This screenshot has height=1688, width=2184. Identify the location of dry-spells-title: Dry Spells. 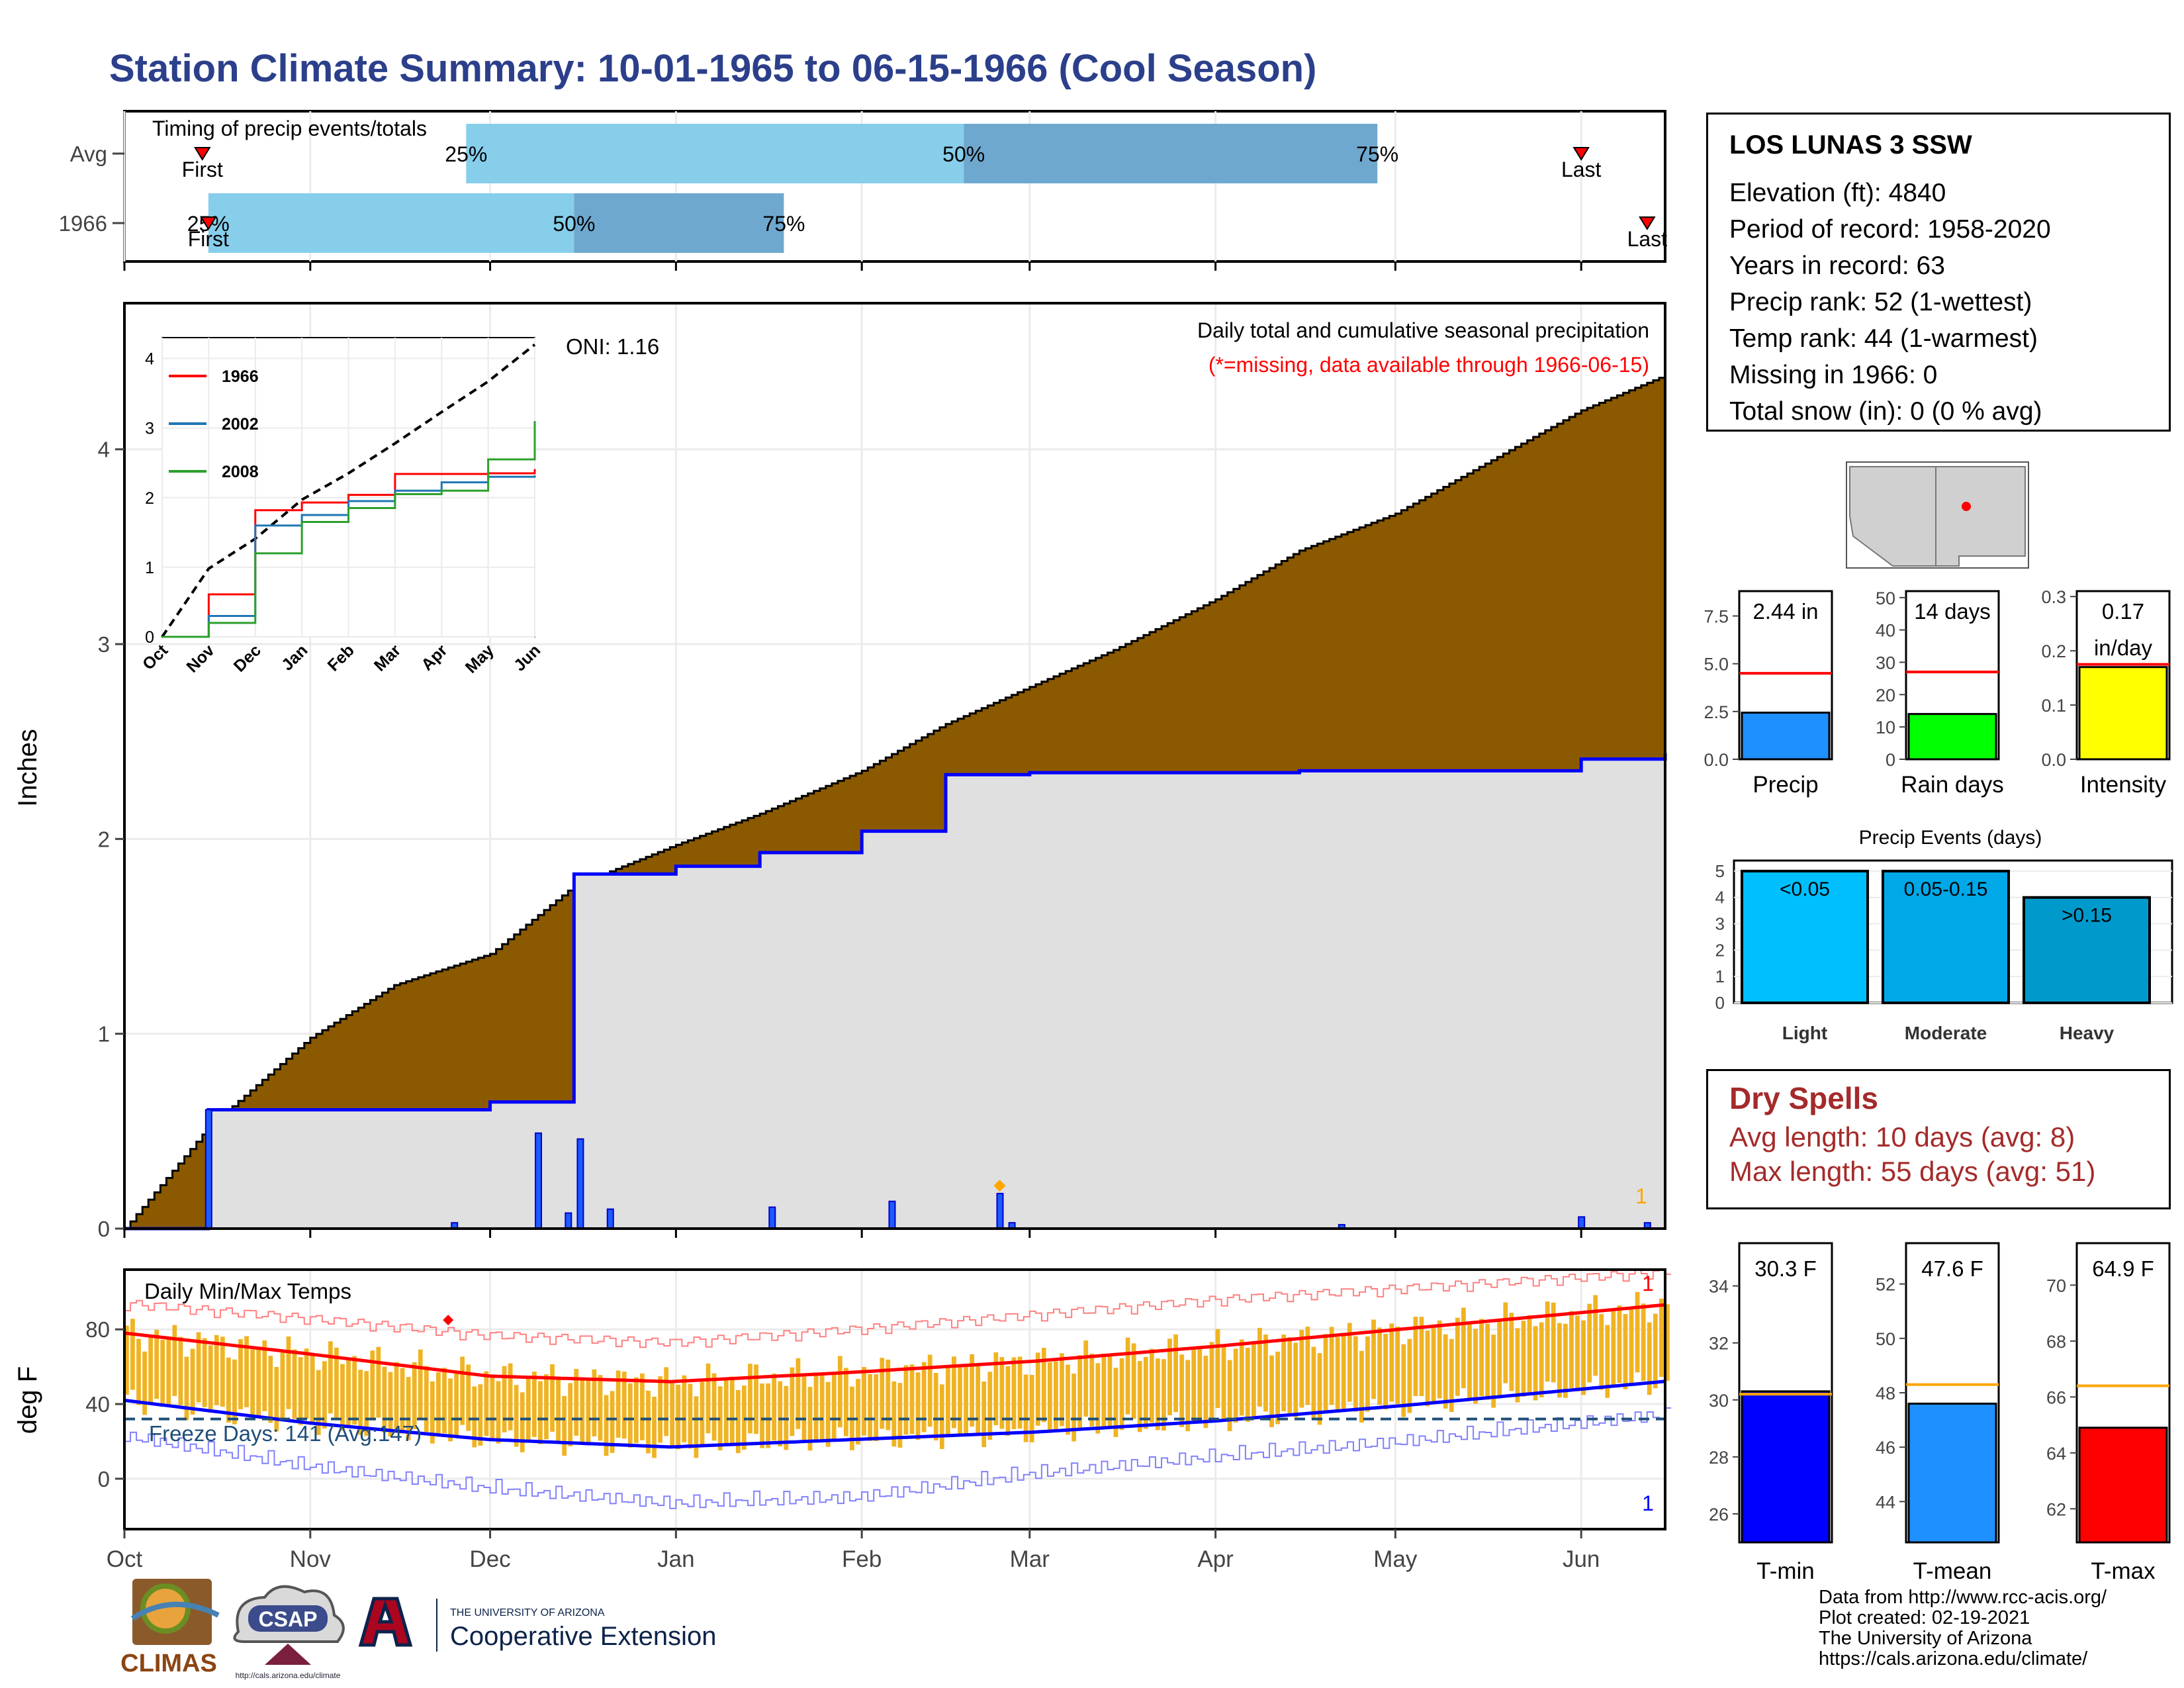
(1803, 1098).